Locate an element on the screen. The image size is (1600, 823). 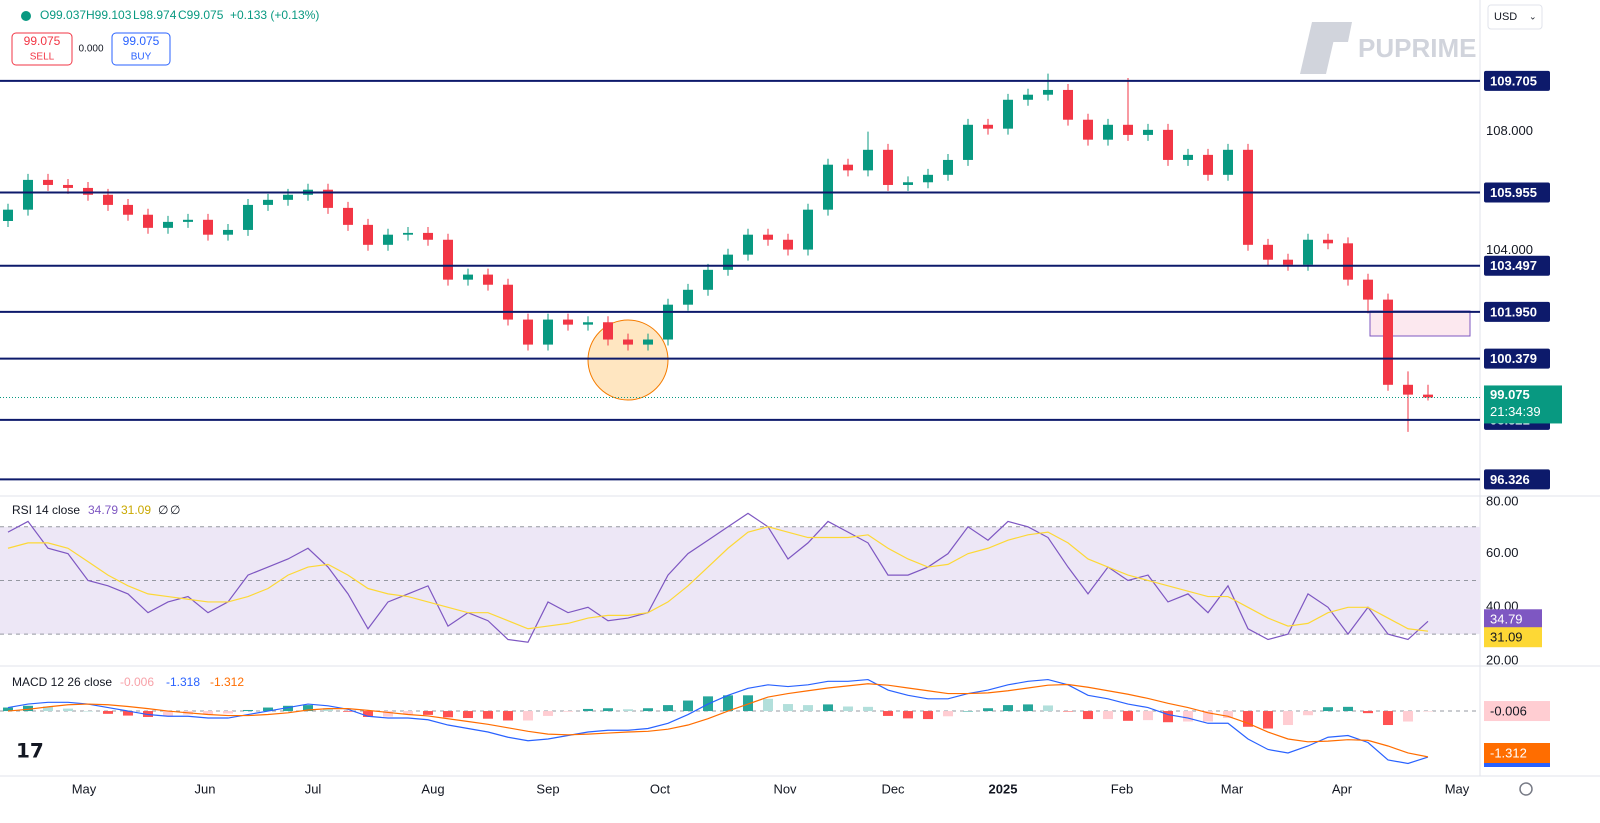
currency-button is located at coordinates (1515, 17).